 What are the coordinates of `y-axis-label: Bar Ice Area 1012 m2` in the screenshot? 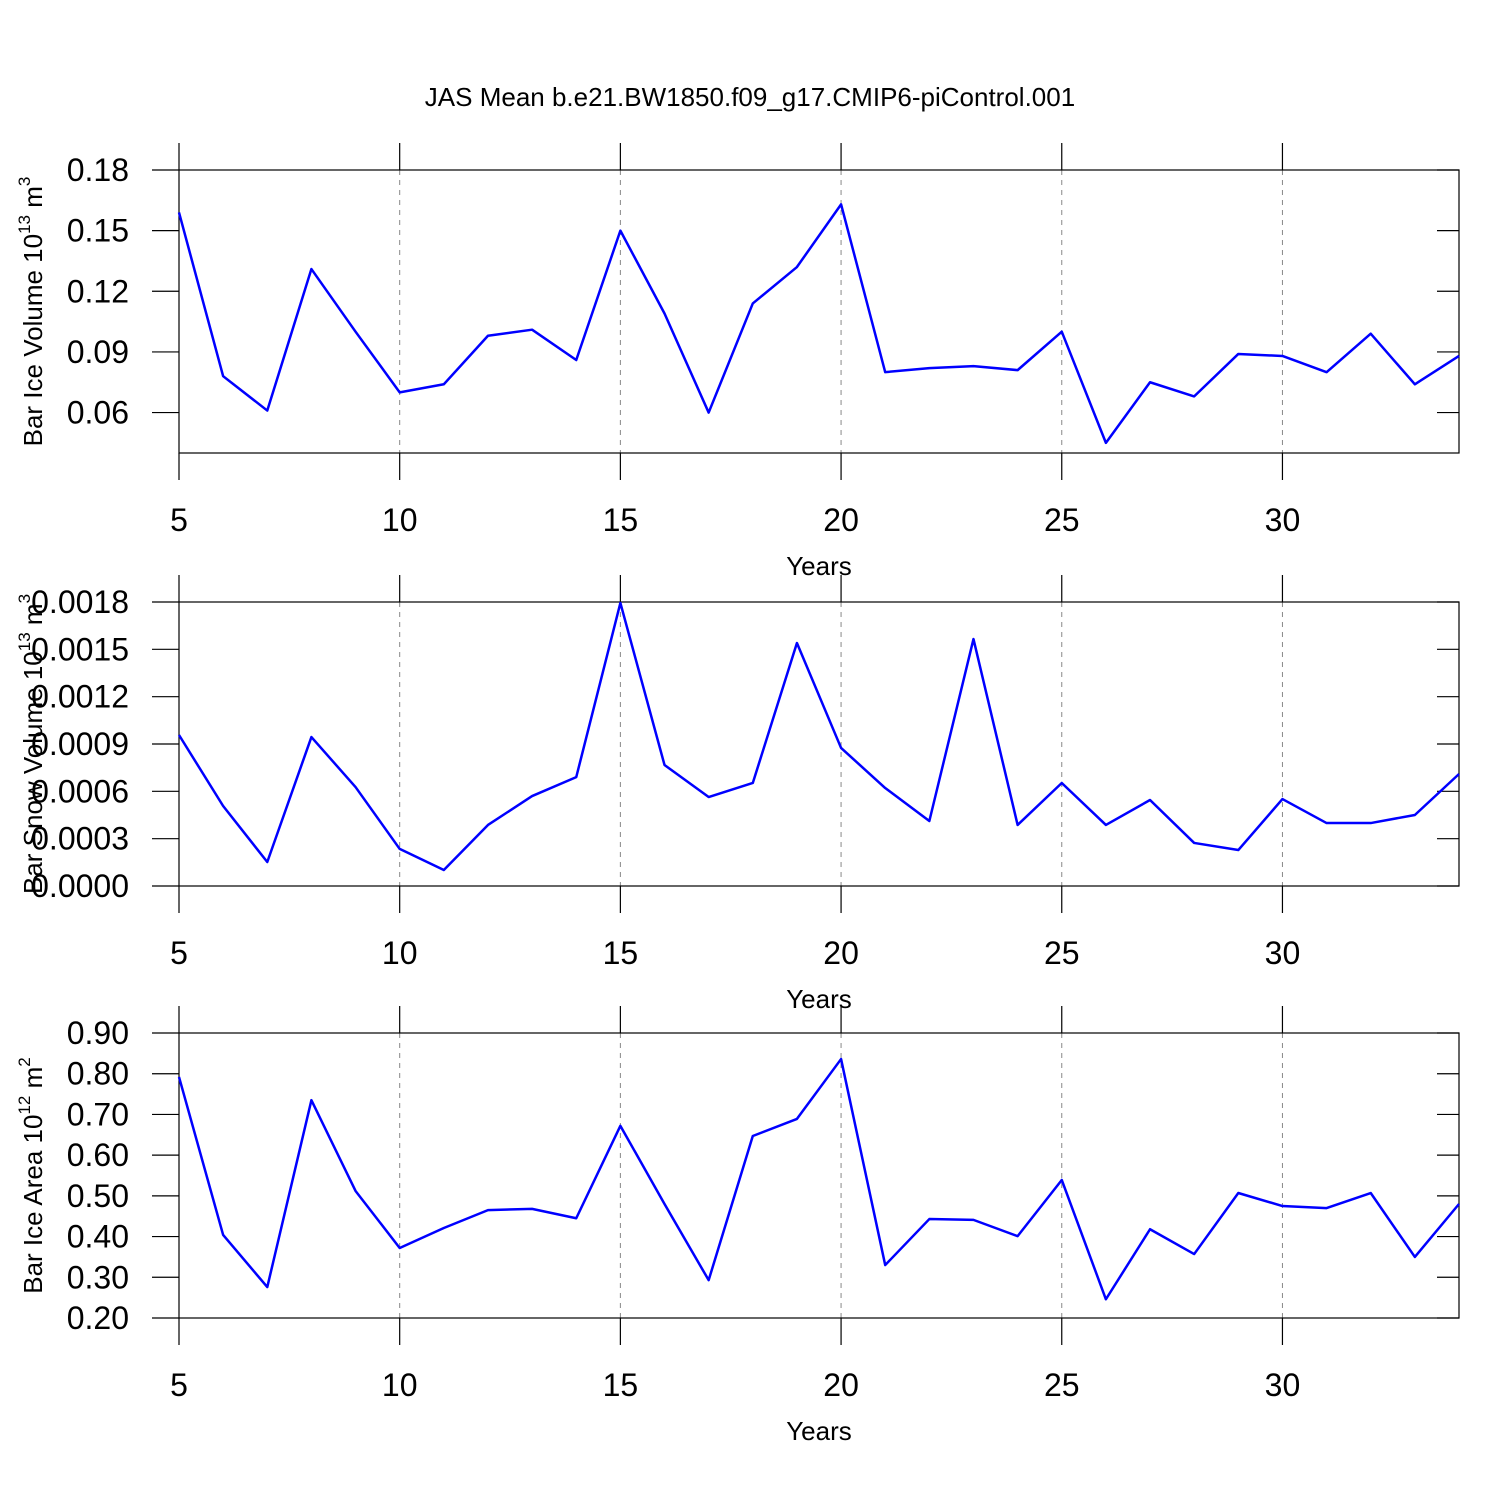 It's located at (31, 1175).